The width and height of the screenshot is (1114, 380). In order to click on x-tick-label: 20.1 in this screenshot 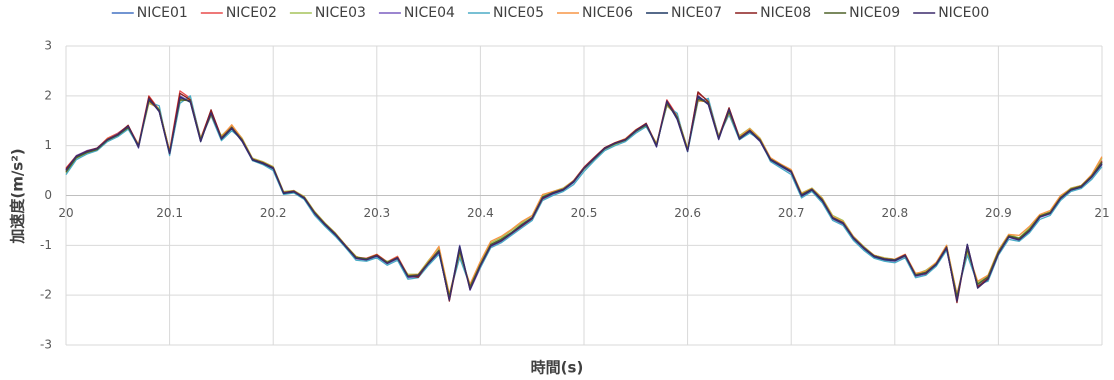, I will do `click(169, 213)`.